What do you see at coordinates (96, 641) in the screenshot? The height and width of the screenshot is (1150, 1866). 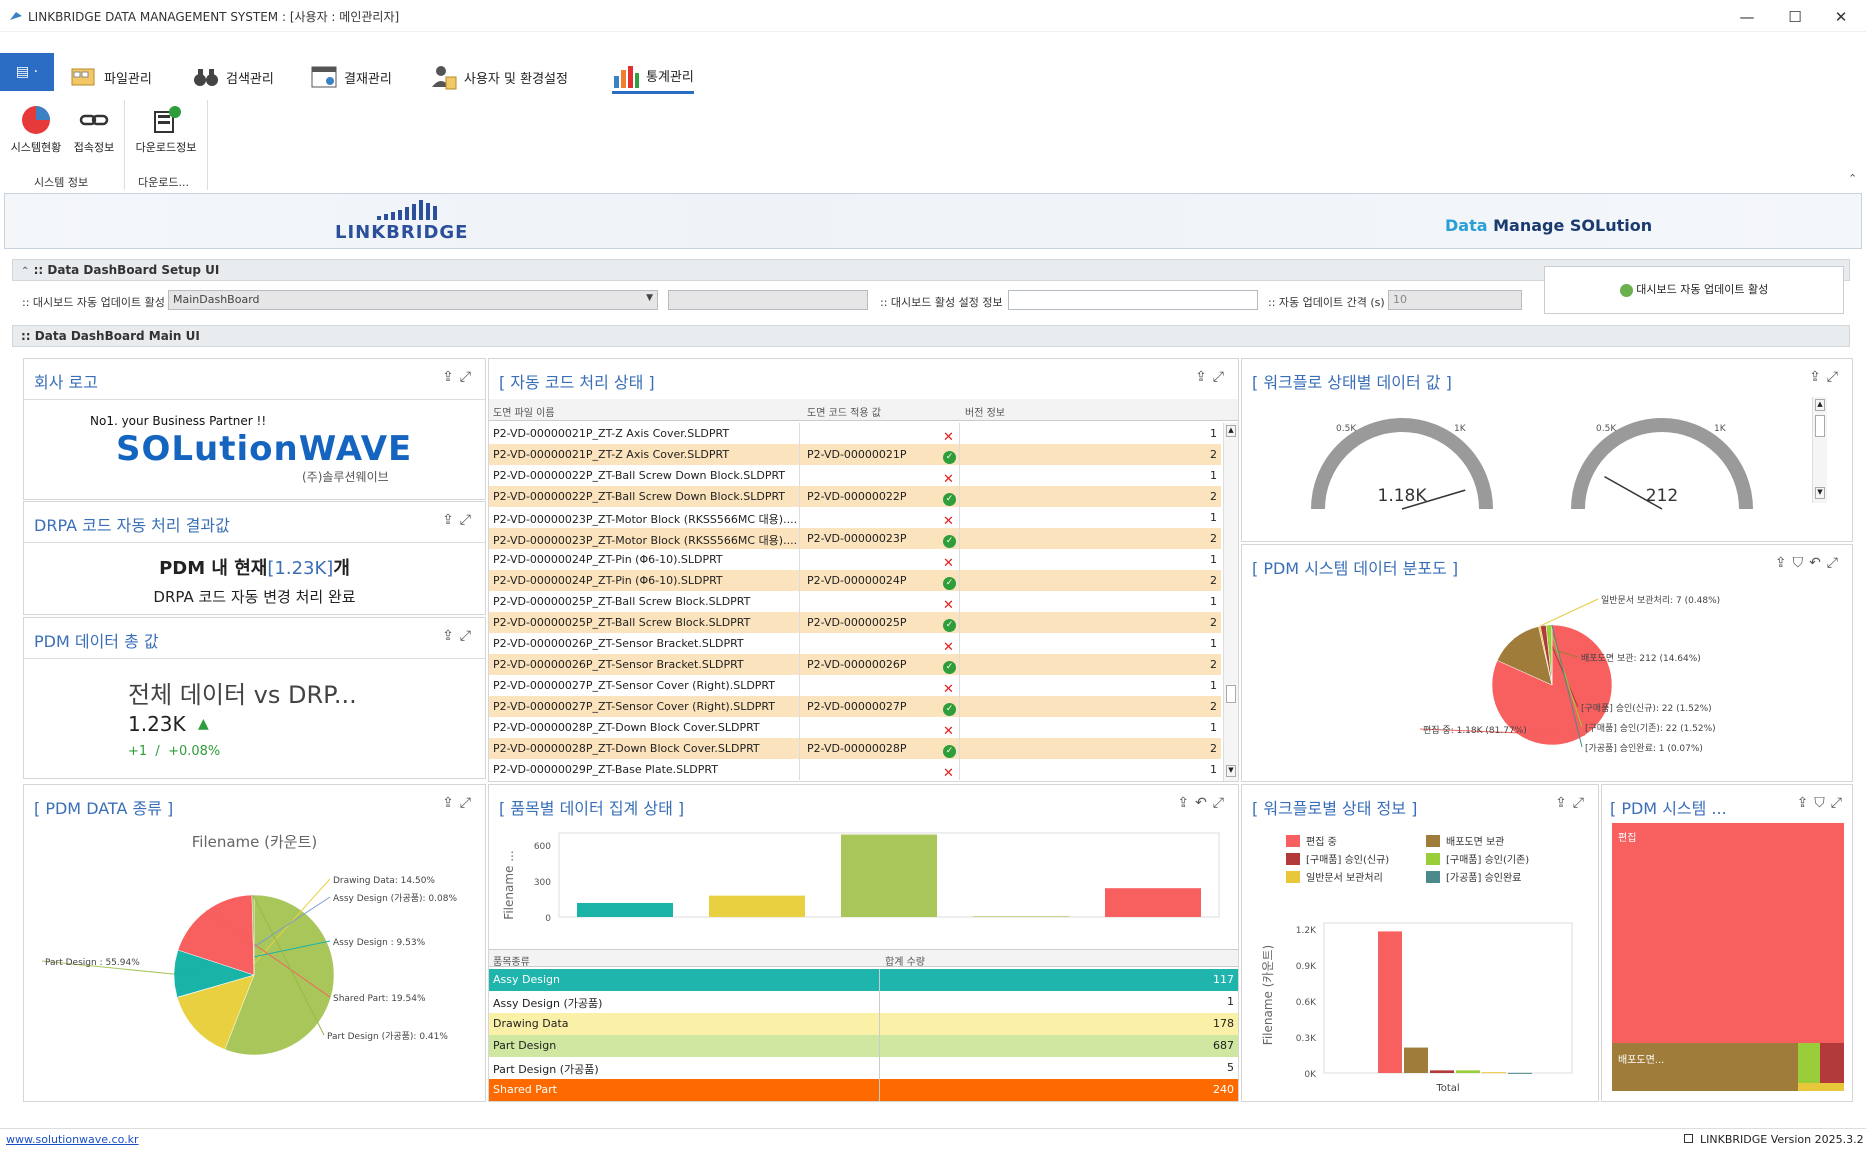 I see `panel-title: PDM 데이터 총 값` at bounding box center [96, 641].